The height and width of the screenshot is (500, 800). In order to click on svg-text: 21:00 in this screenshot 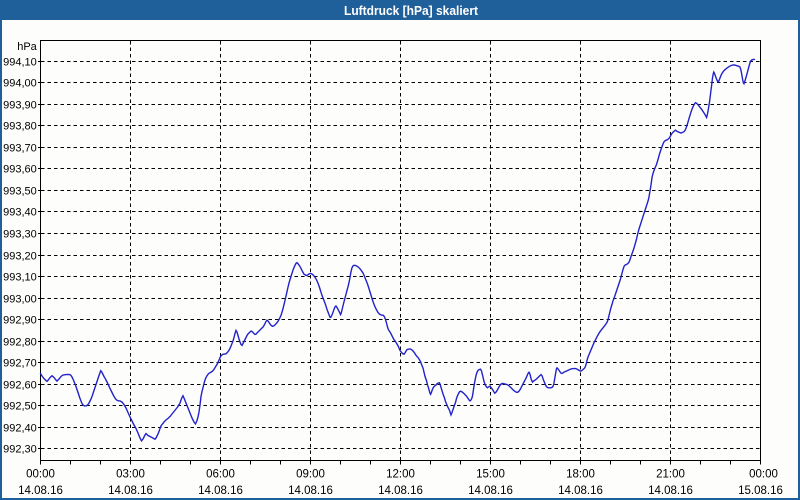, I will do `click(670, 475)`.